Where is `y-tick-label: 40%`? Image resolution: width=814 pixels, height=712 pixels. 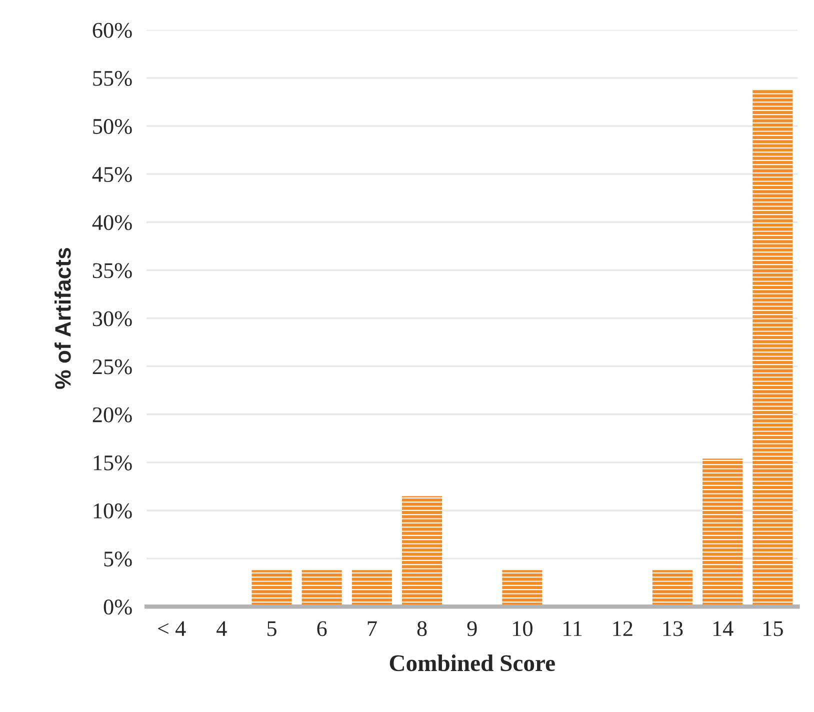
y-tick-label: 40% is located at coordinates (112, 222).